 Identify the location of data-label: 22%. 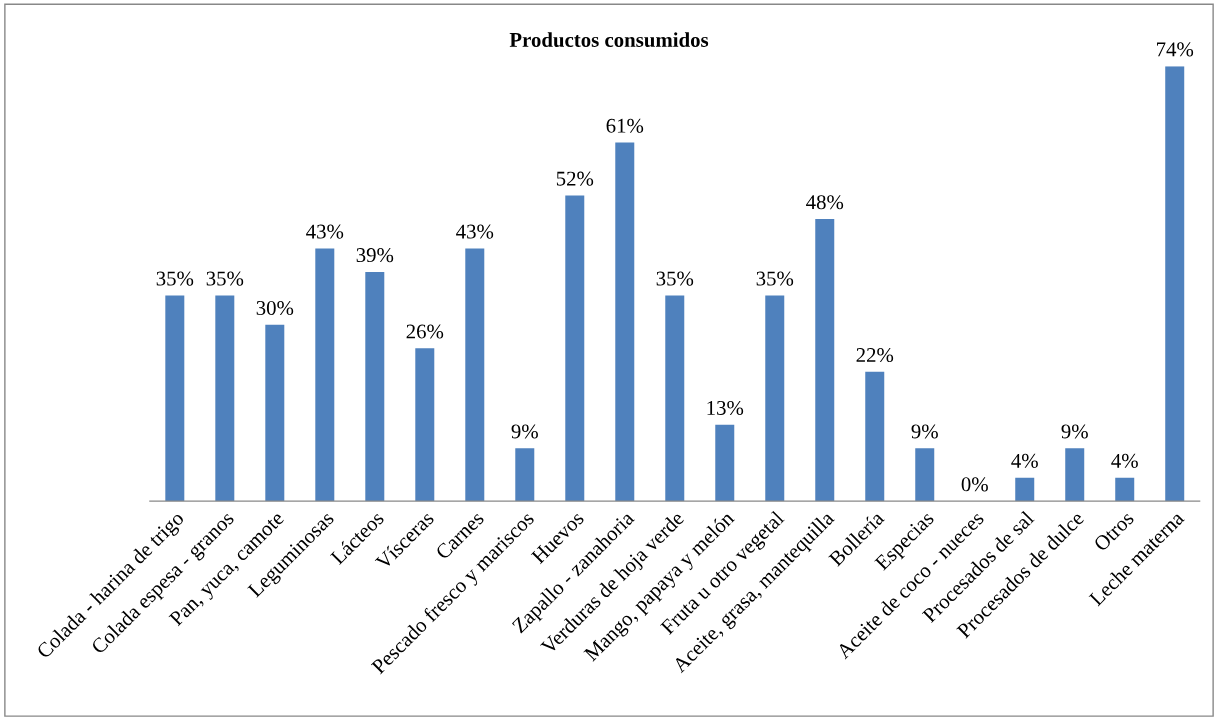
(875, 355).